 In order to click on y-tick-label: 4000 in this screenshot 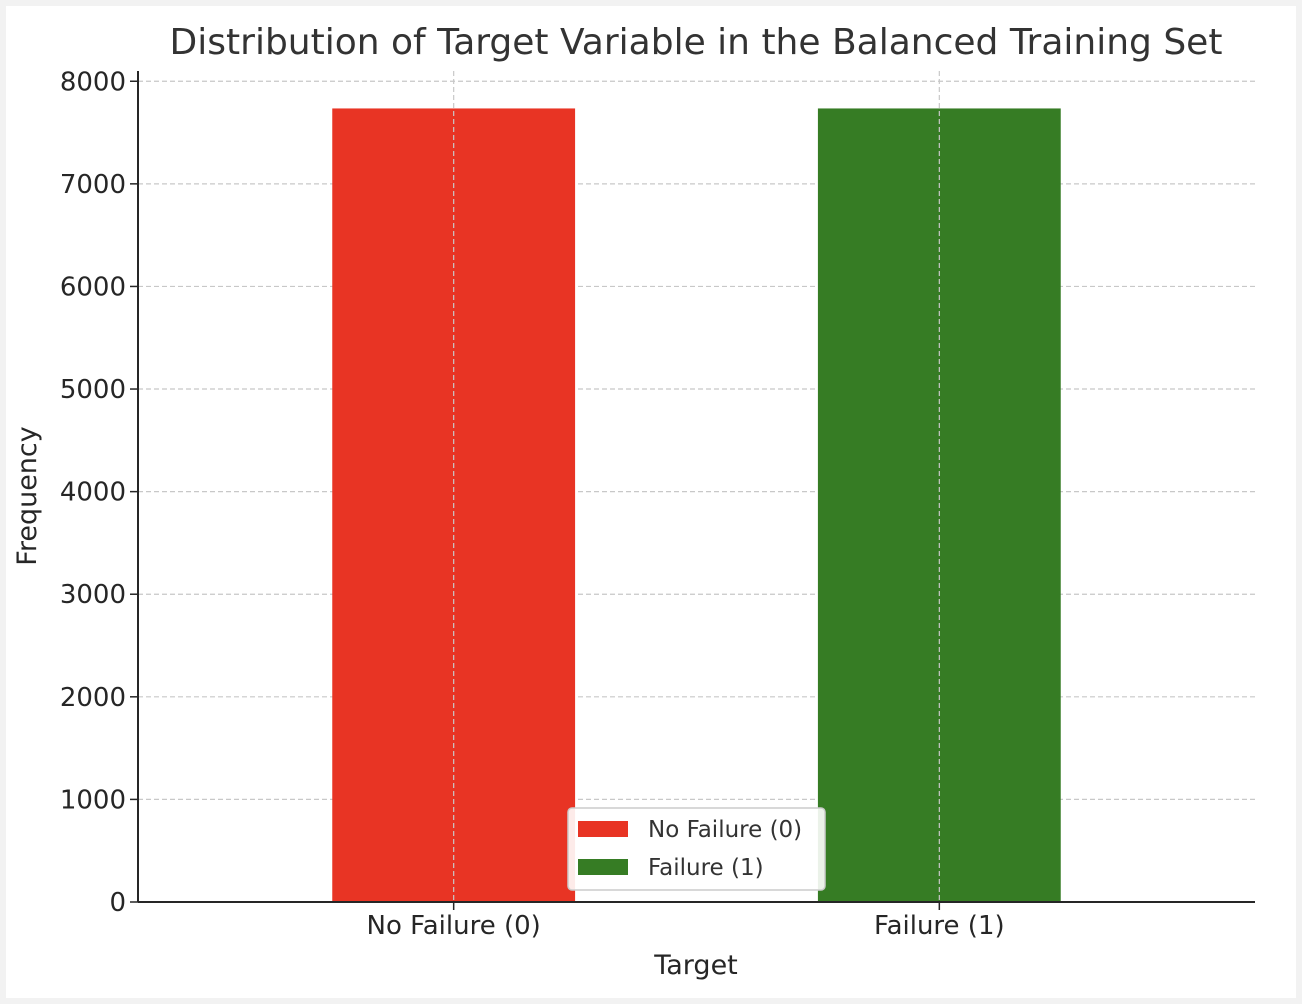, I will do `click(93, 493)`.